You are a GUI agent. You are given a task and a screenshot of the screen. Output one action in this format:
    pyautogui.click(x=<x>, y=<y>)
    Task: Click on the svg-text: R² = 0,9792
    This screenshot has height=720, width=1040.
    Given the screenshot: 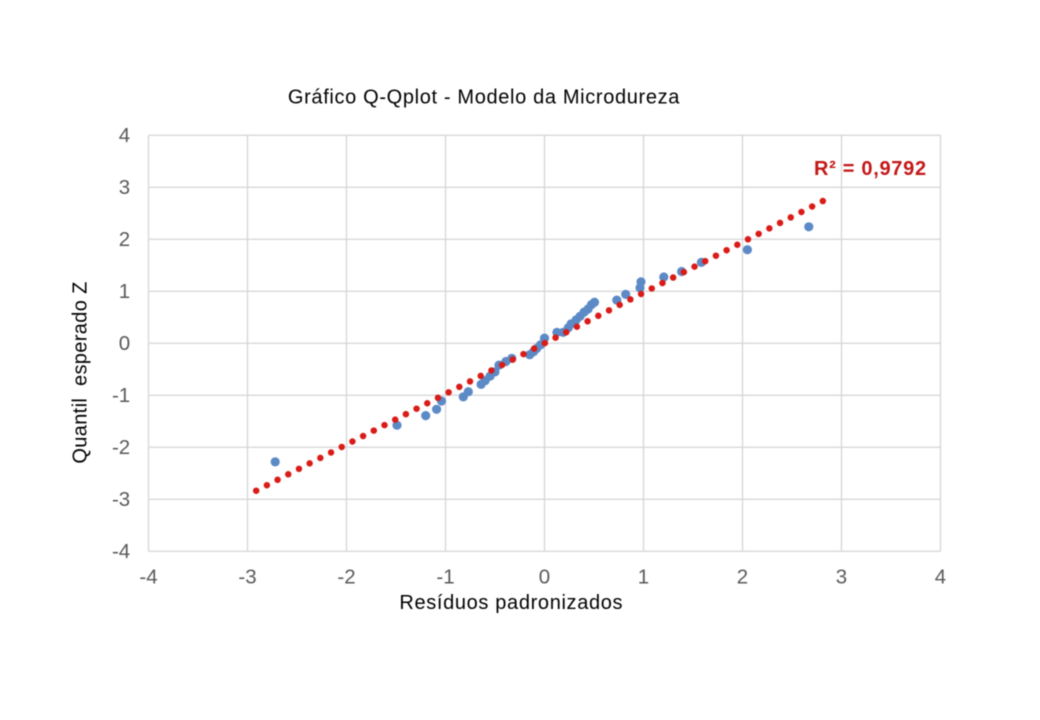 What is the action you would take?
    pyautogui.click(x=870, y=169)
    